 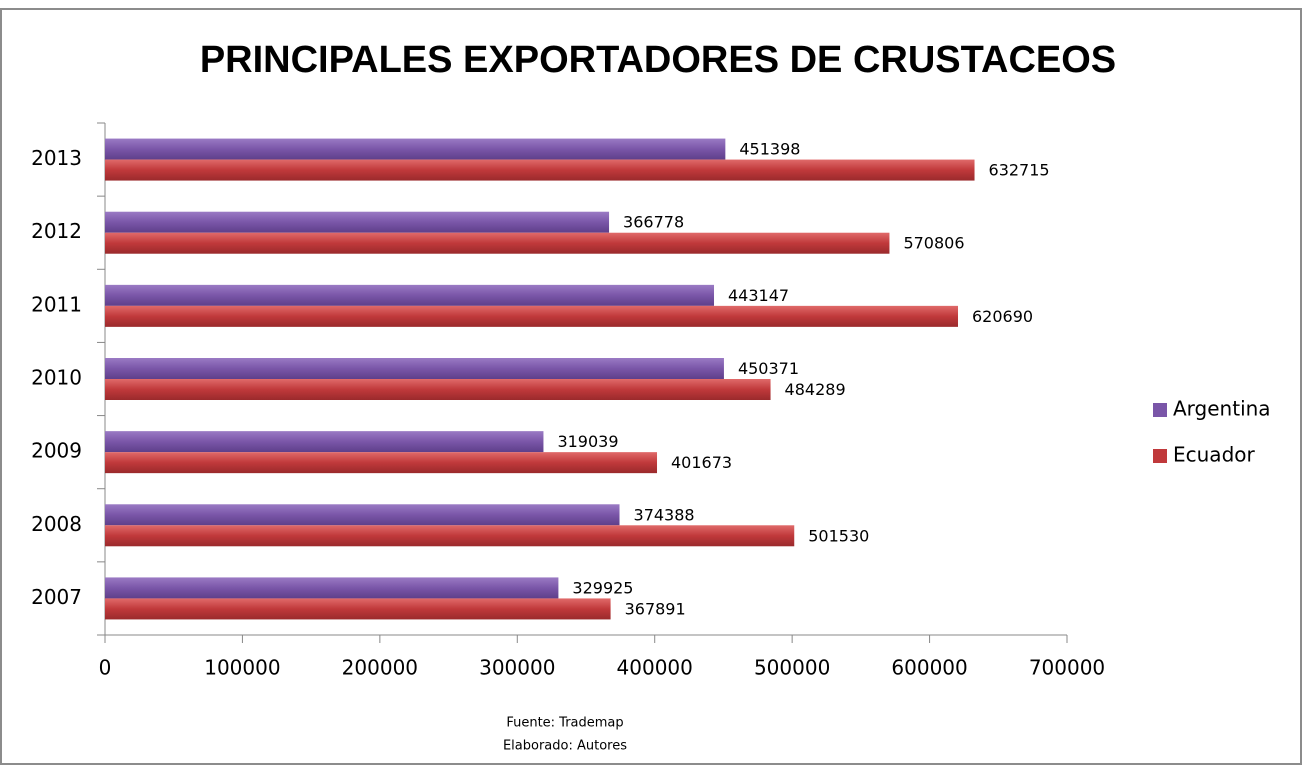 I want to click on x-tick-label: 500000, so click(x=792, y=668).